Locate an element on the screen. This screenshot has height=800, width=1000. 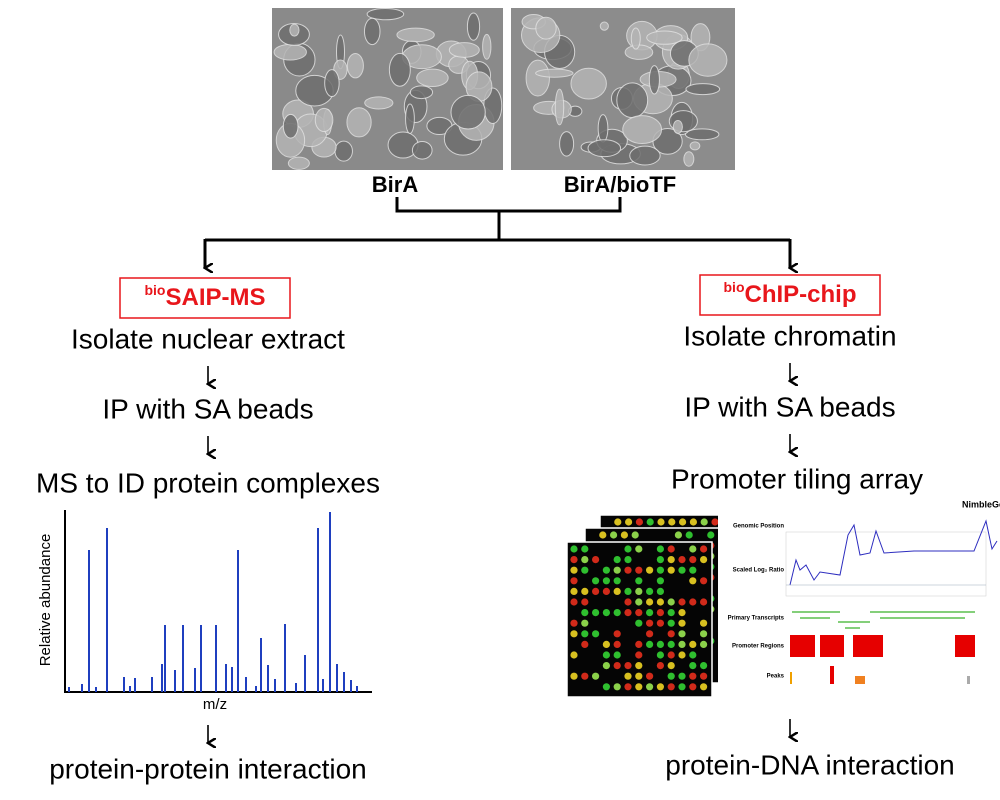
track-label: Scaled Log₂ Ratio is located at coordinates (759, 571).